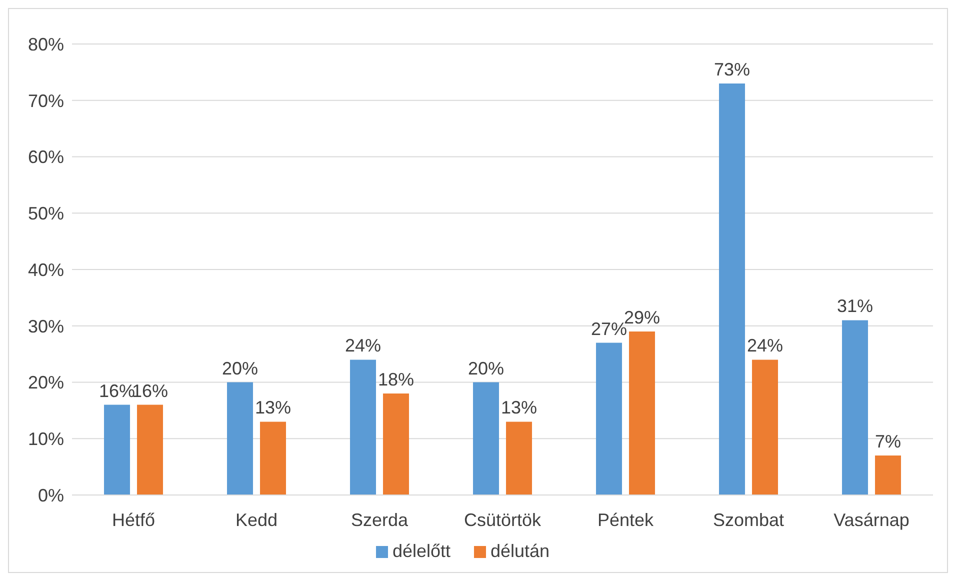  What do you see at coordinates (642, 318) in the screenshot?
I see `data-label: 29%` at bounding box center [642, 318].